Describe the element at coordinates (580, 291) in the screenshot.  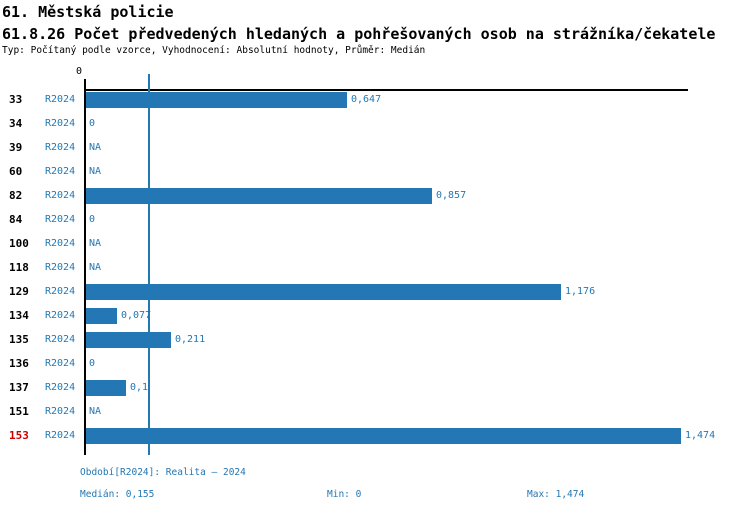
I see `row-value-label: 1,176` at that location.